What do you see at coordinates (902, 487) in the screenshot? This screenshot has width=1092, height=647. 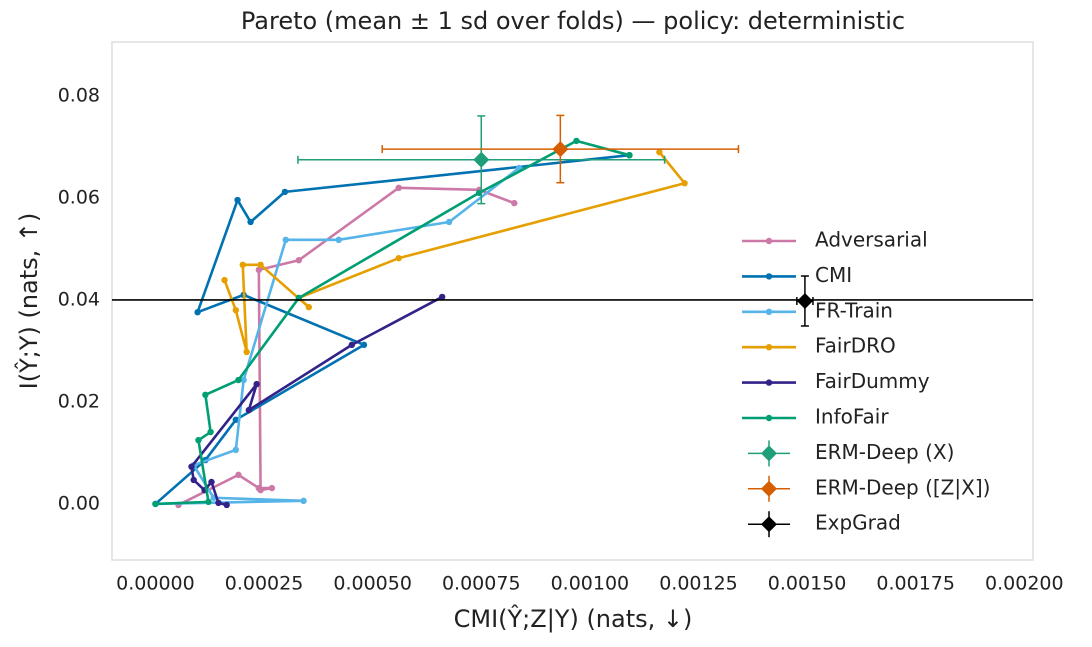 I see `legend-label: ERM-Deep ([Z|X])` at bounding box center [902, 487].